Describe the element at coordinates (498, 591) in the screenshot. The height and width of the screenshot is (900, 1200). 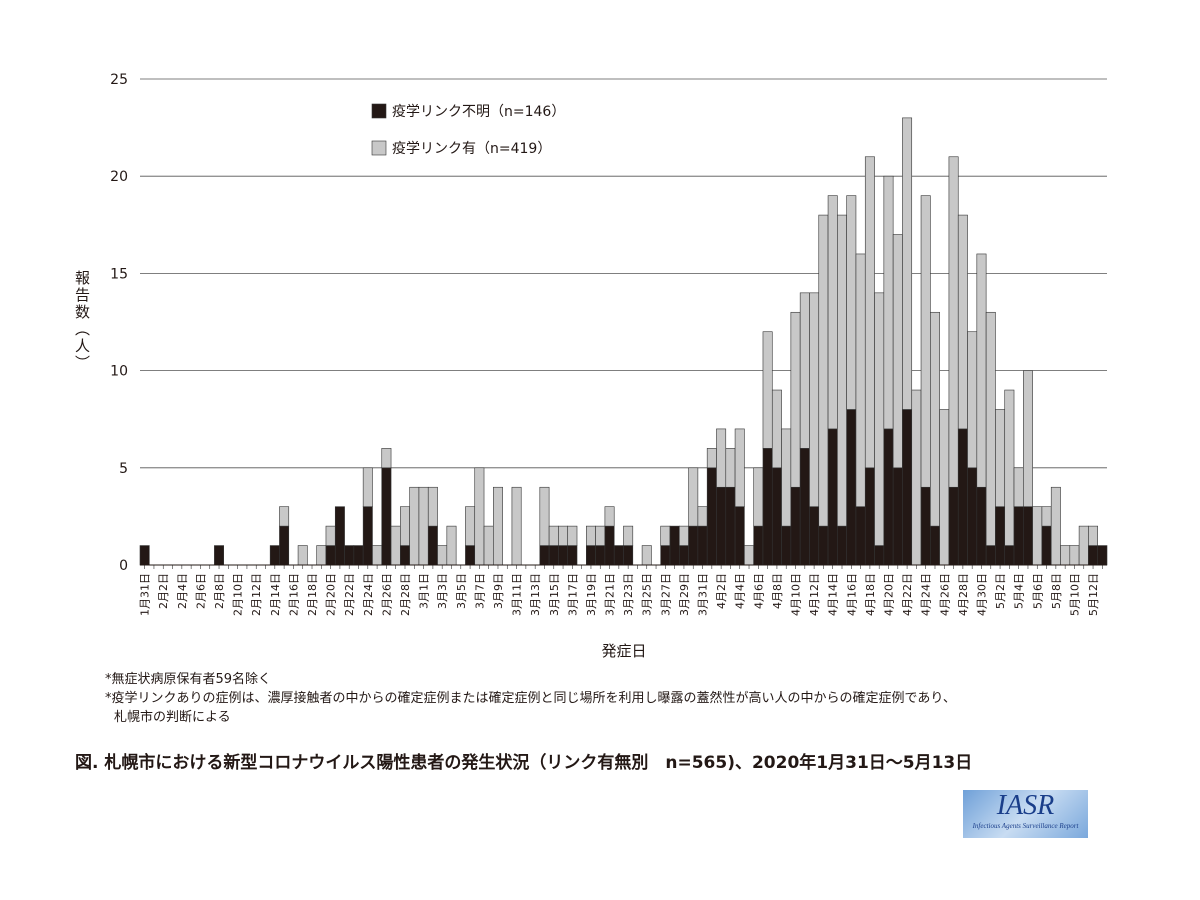
I see `x-tick-label: 3月9日` at that location.